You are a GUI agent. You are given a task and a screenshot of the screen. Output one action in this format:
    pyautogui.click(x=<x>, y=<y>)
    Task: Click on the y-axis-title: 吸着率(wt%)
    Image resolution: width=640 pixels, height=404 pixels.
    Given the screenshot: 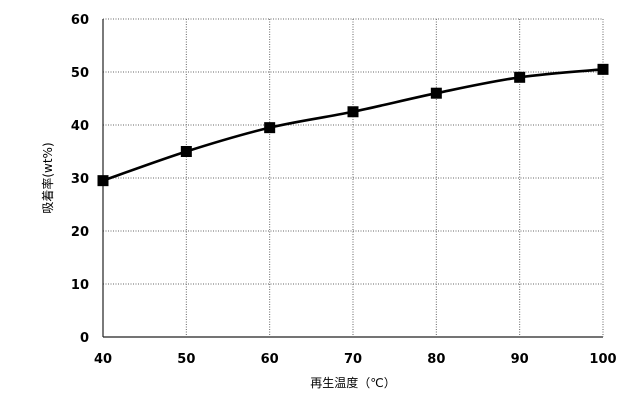 What is the action you would take?
    pyautogui.click(x=47, y=177)
    